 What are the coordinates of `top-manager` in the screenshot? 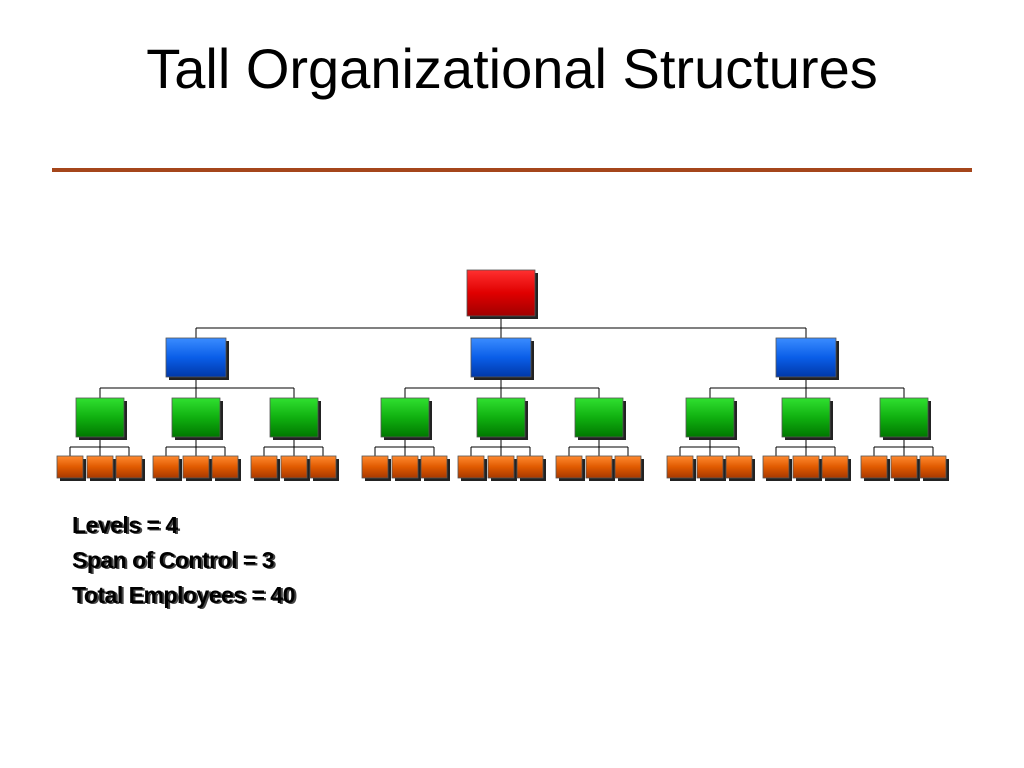 It's located at (501, 293).